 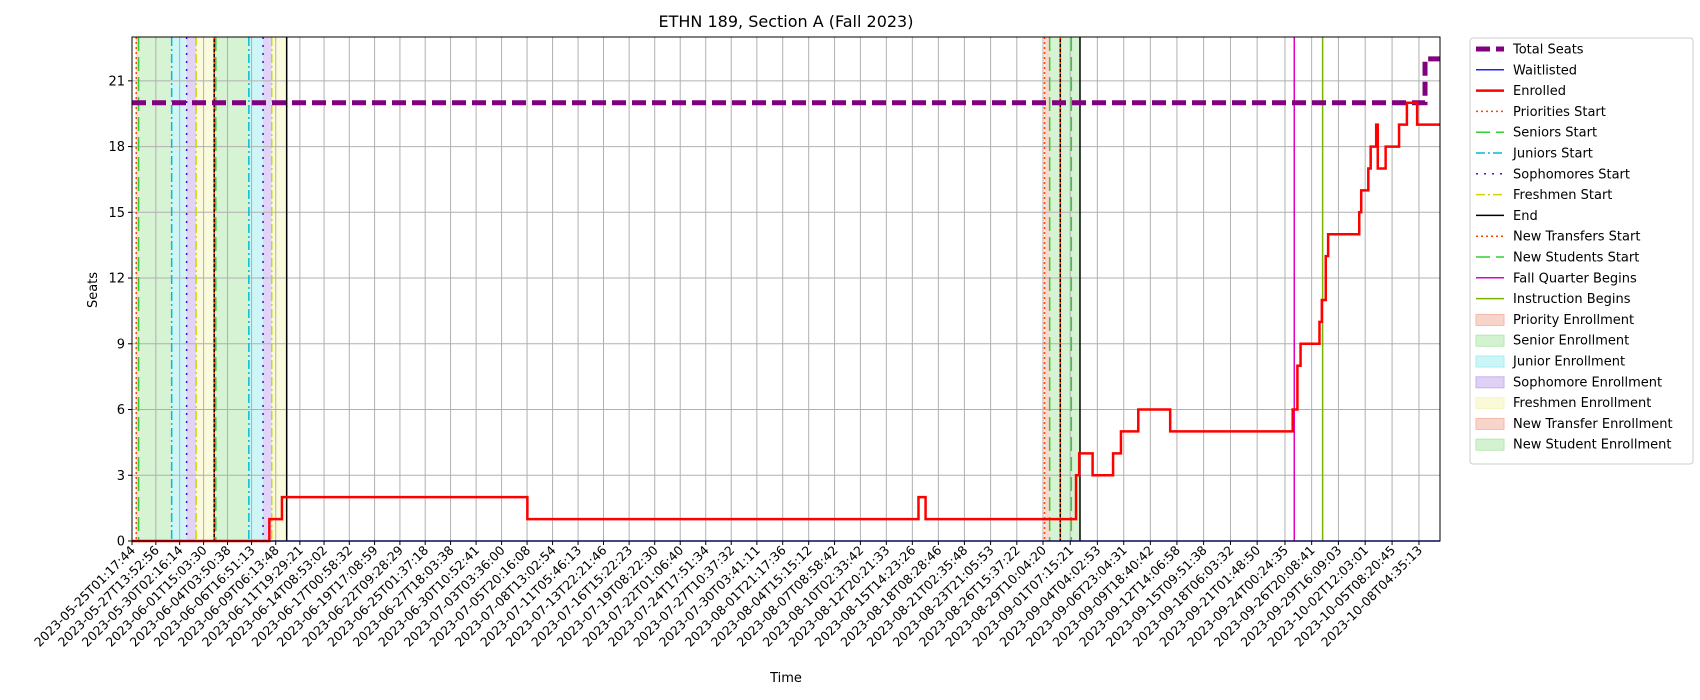 What do you see at coordinates (1576, 237) in the screenshot?
I see `legend-label-new-transfers-start: New Transfers Start` at bounding box center [1576, 237].